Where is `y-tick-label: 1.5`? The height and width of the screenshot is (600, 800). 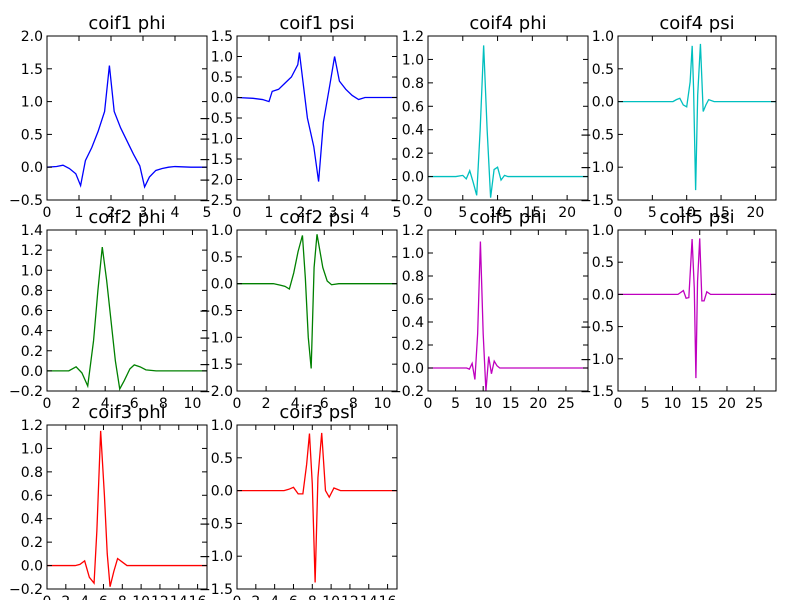
y-tick-label: 1.5 is located at coordinates (32, 70).